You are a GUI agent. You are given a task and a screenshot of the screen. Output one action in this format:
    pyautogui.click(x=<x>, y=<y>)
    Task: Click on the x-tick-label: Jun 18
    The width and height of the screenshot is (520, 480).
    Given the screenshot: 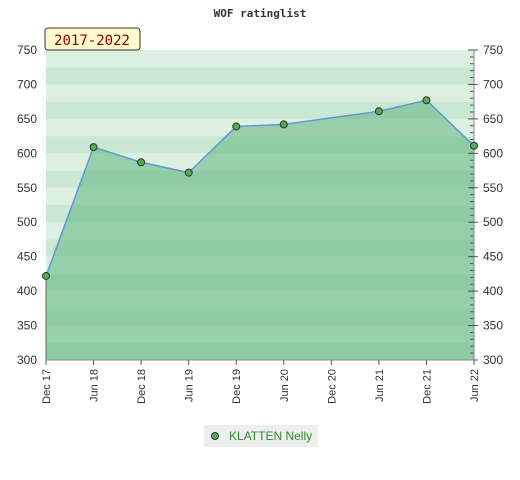 What is the action you would take?
    pyautogui.click(x=95, y=385)
    